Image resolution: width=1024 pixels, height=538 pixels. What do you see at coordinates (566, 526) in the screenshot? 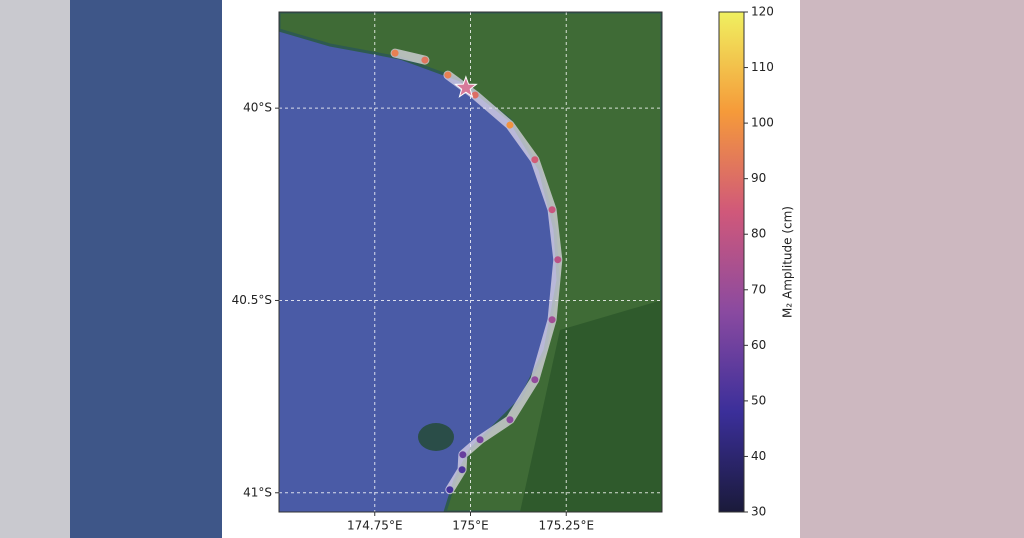
I see `x-tick-label: 175.25°E` at bounding box center [566, 526].